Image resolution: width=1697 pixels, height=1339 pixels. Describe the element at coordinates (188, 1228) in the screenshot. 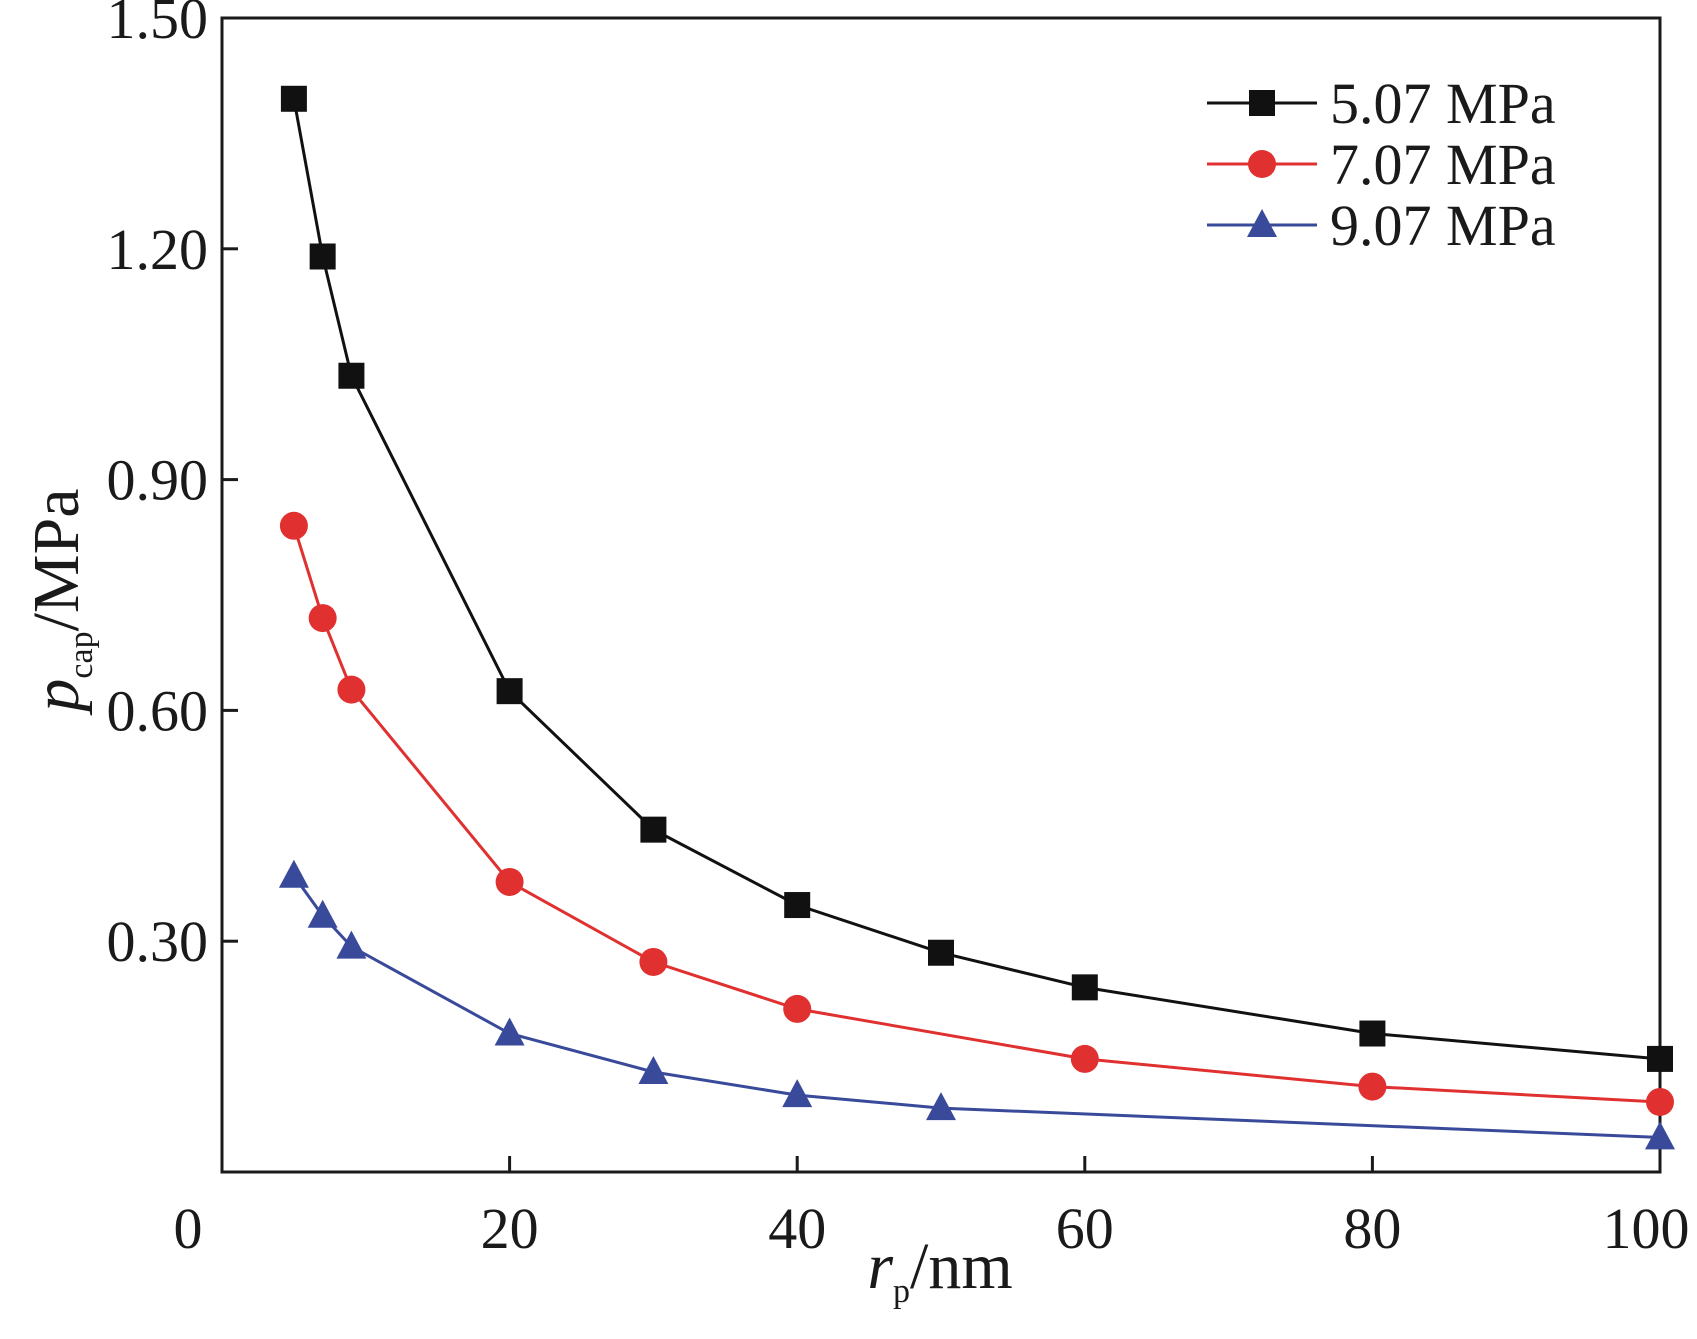

I see `x-tick-label: 0` at that location.